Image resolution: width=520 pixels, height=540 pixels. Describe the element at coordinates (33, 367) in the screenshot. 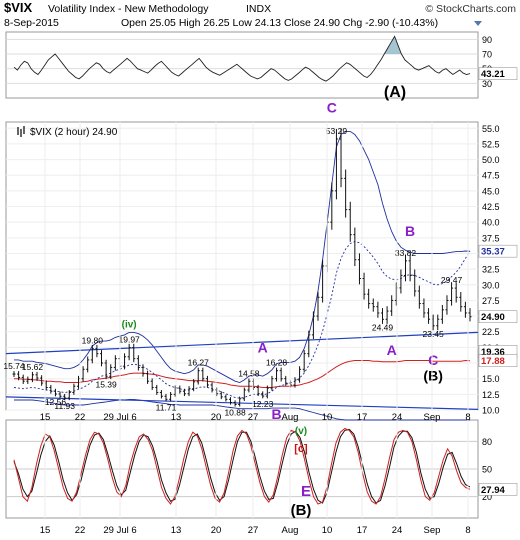

I see `point-label-15.62: 15.62` at that location.